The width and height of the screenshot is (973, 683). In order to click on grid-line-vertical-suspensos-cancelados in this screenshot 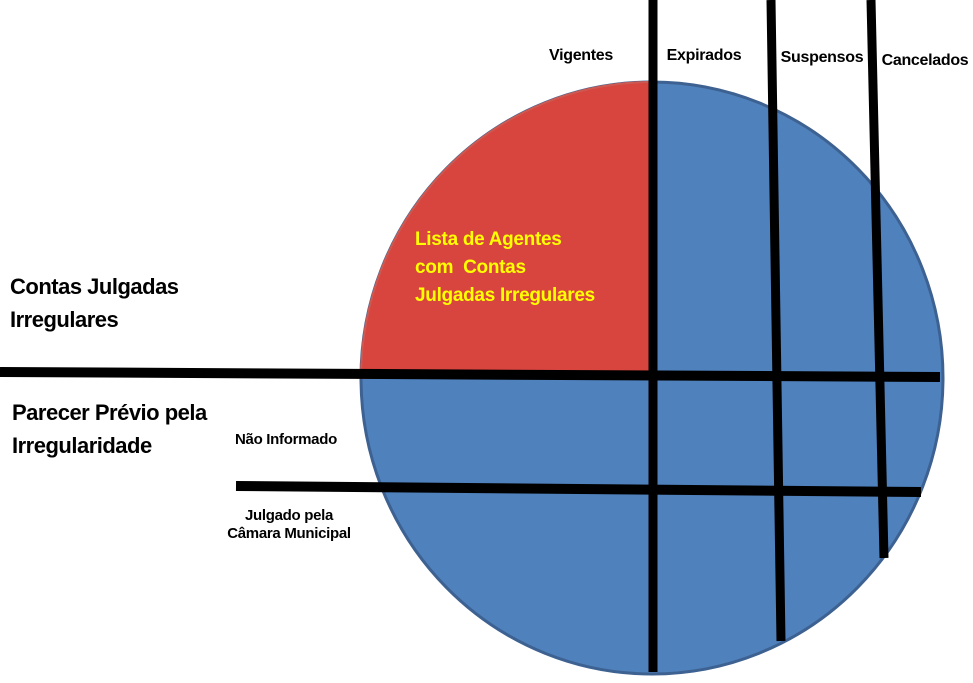, I will do `click(877, 279)`.